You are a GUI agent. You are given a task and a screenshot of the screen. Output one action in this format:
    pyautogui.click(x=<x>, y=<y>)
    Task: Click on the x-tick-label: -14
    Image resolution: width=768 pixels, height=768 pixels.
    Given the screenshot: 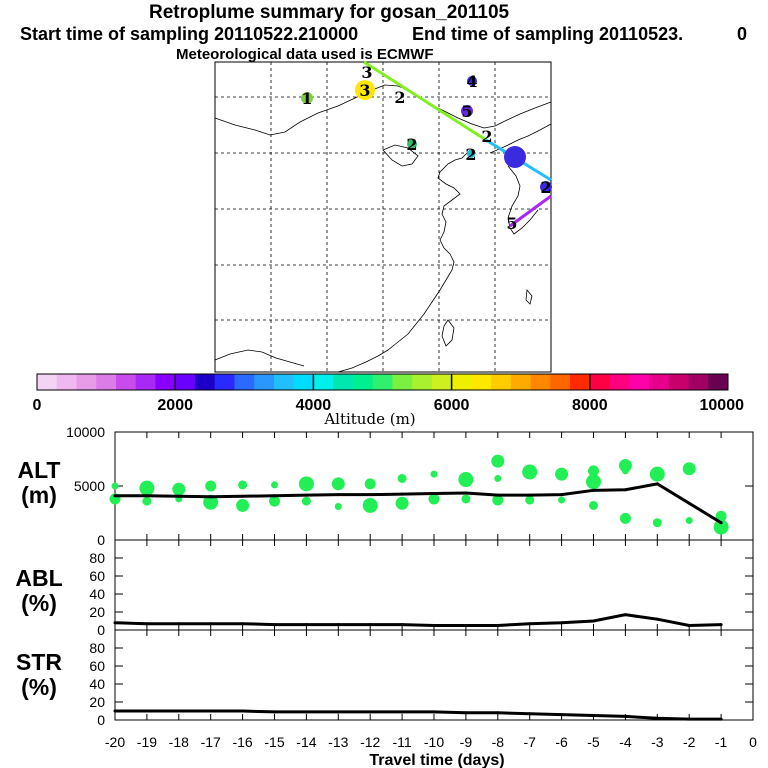 What is the action you would take?
    pyautogui.click(x=306, y=742)
    